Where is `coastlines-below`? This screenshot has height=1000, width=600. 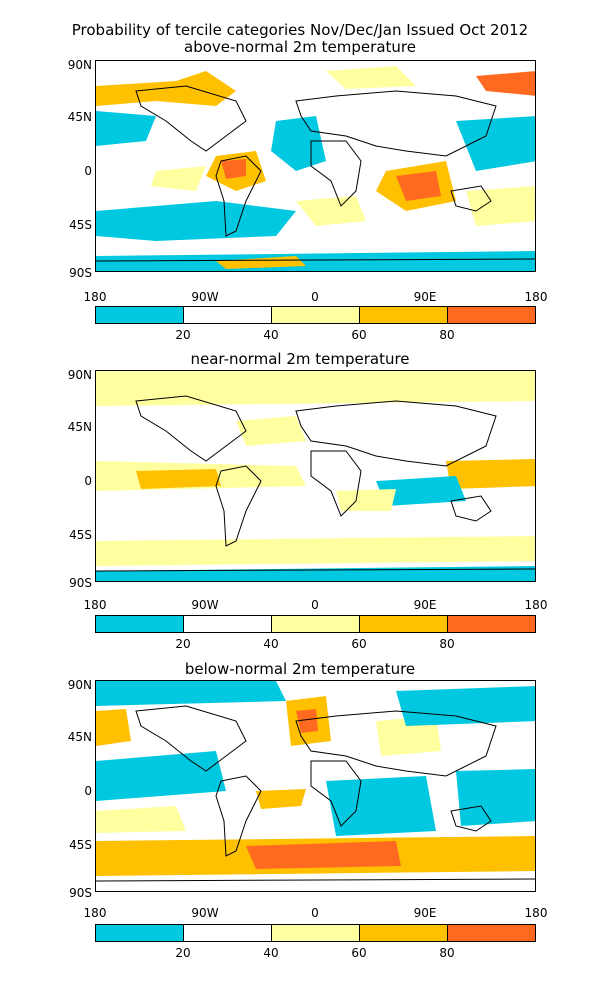
coastlines-below is located at coordinates (315, 793).